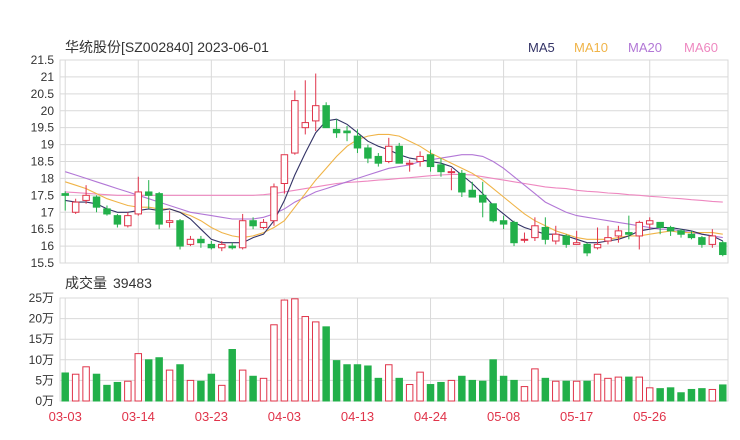  I want to click on price-tick-label: 21, so click(48, 77).